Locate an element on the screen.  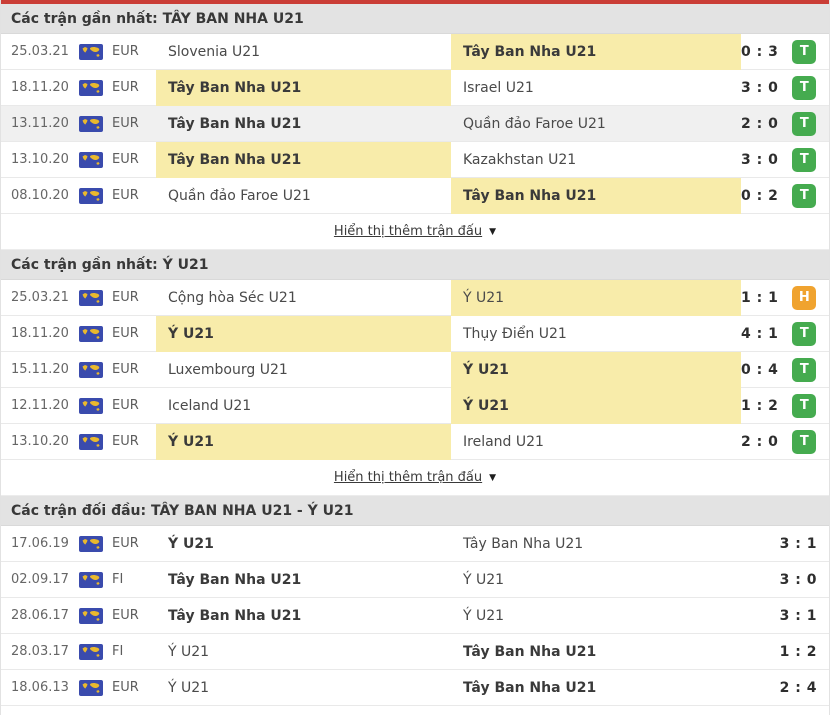
league-code: FI is located at coordinates (118, 579).